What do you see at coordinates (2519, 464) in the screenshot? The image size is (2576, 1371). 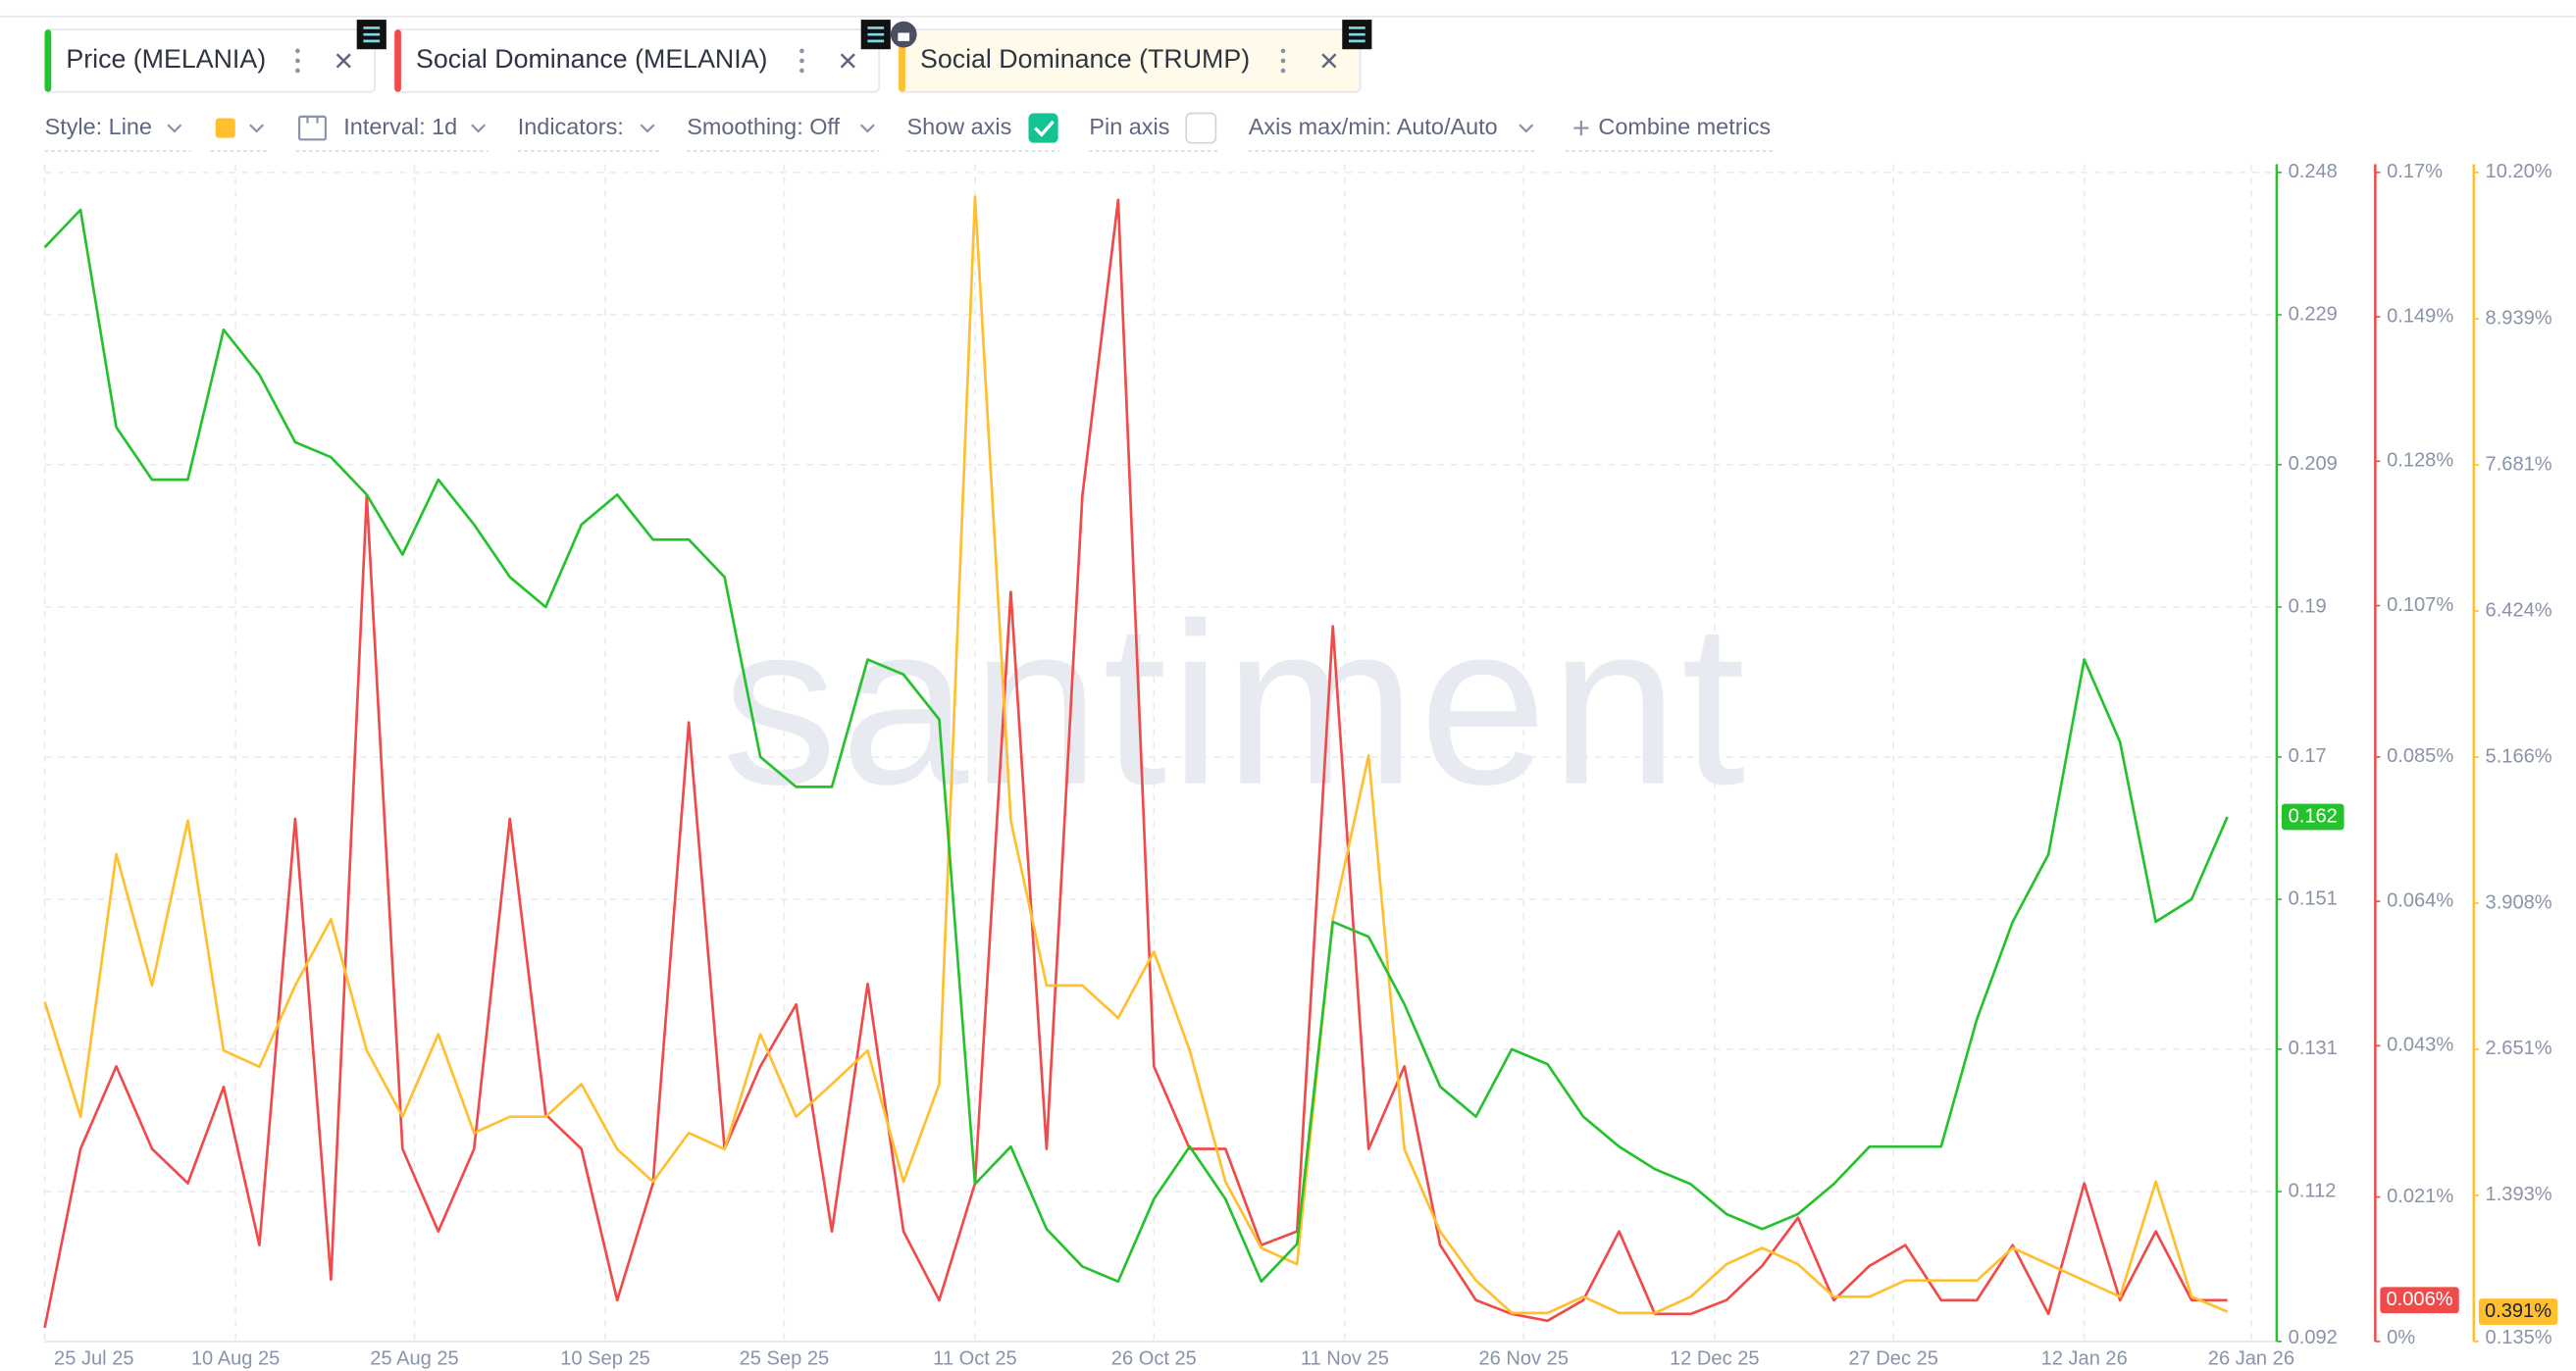 I see `y-tick-label: 7.681%` at bounding box center [2519, 464].